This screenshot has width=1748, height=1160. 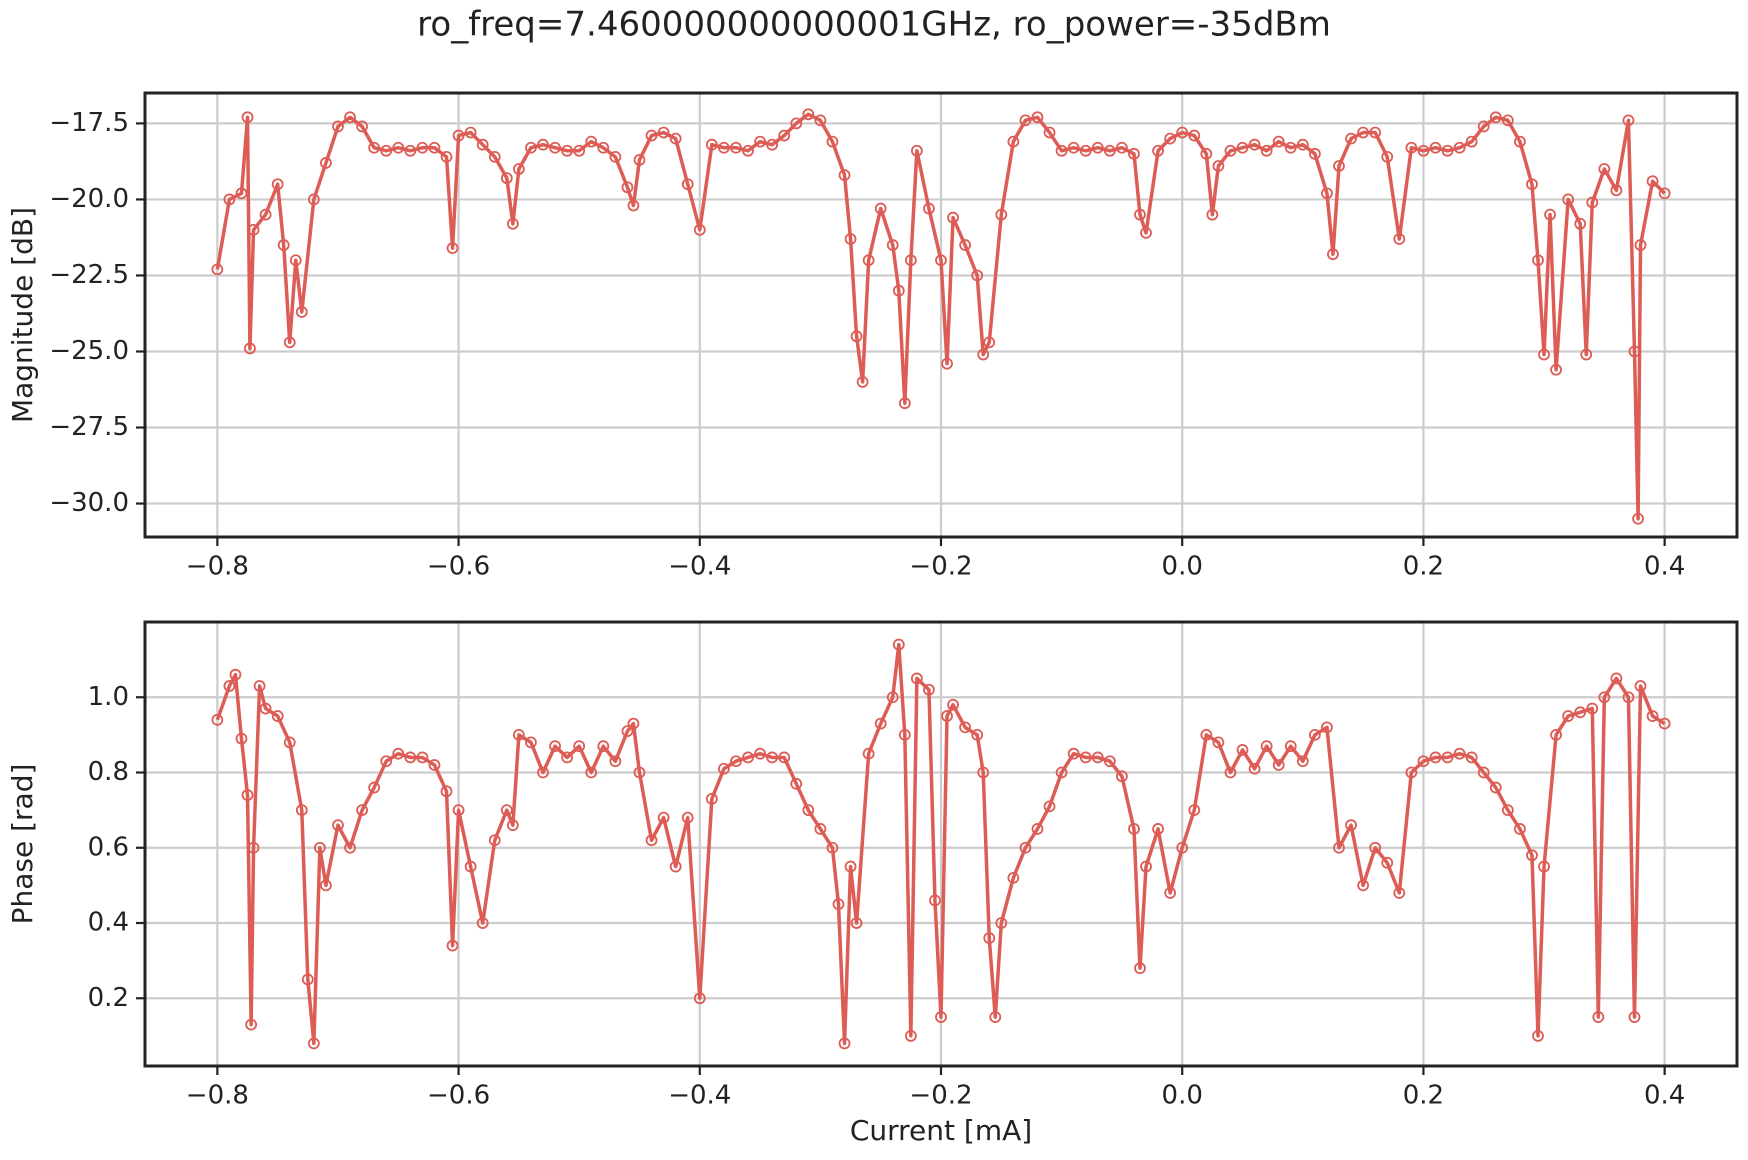 What do you see at coordinates (108, 697) in the screenshot?
I see `y-tick-label: 1.0` at bounding box center [108, 697].